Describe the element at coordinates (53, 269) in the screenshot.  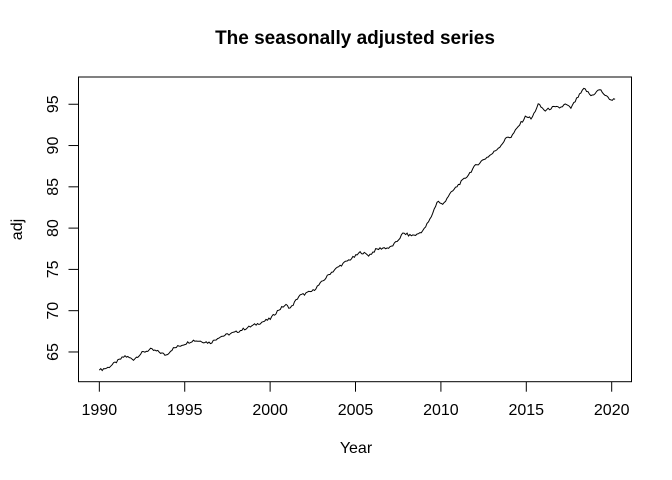
I see `y-tick-label: 75` at that location.